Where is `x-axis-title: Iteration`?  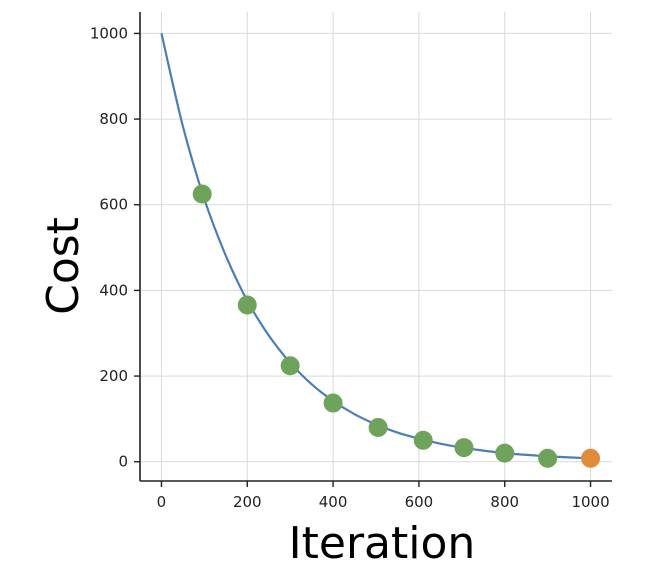 x-axis-title: Iteration is located at coordinates (382, 543).